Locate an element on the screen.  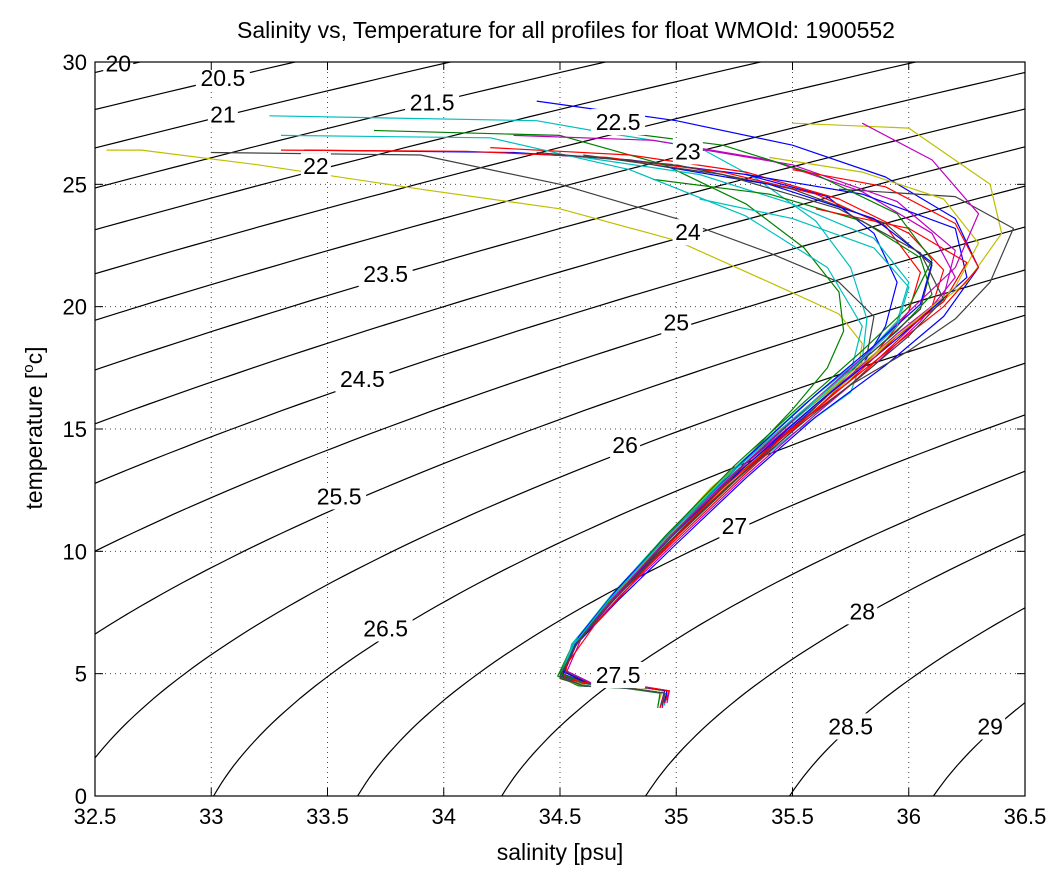
density-contour-label: 21.5 is located at coordinates (432, 102).